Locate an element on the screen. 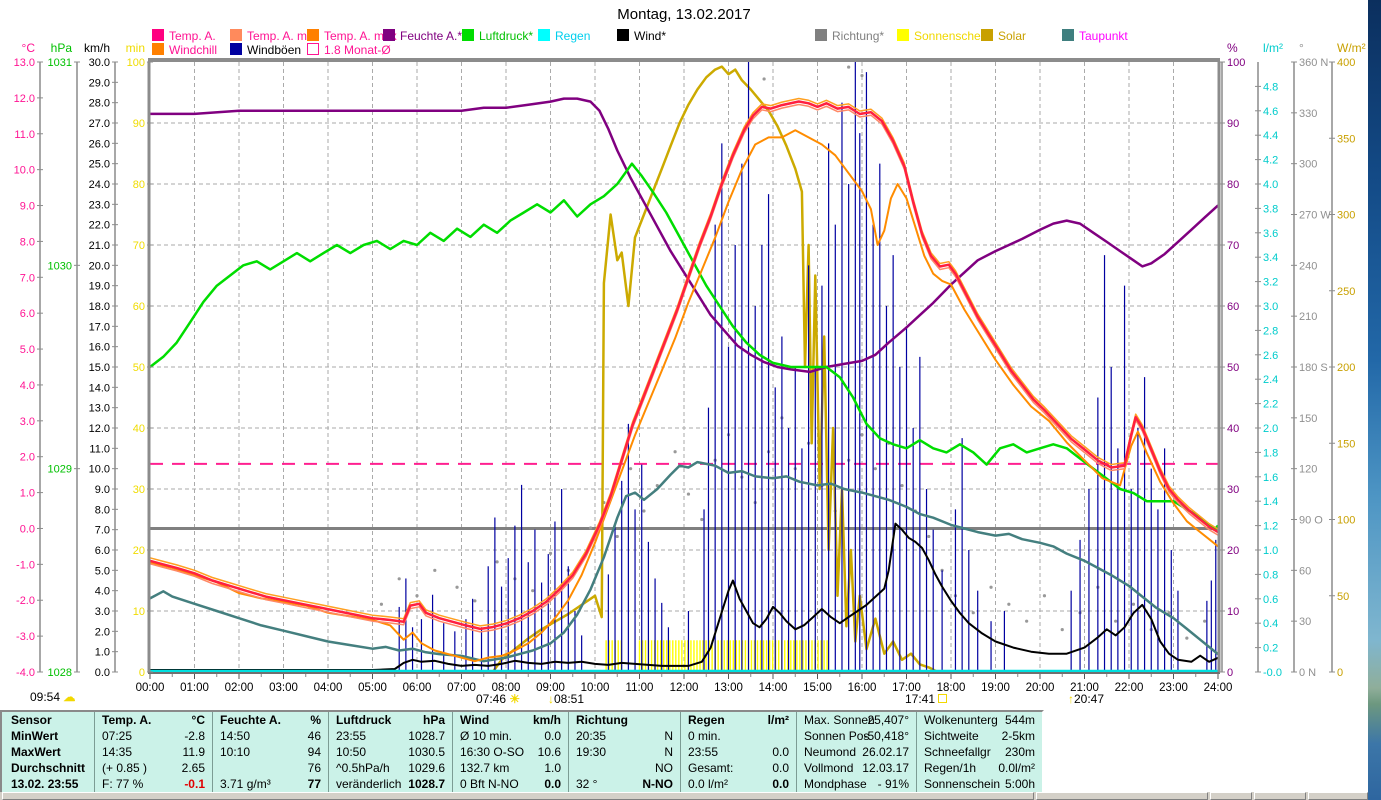 The image size is (1381, 800). axis-tick-label-lm2: 0.2 is located at coordinates (1270, 649).